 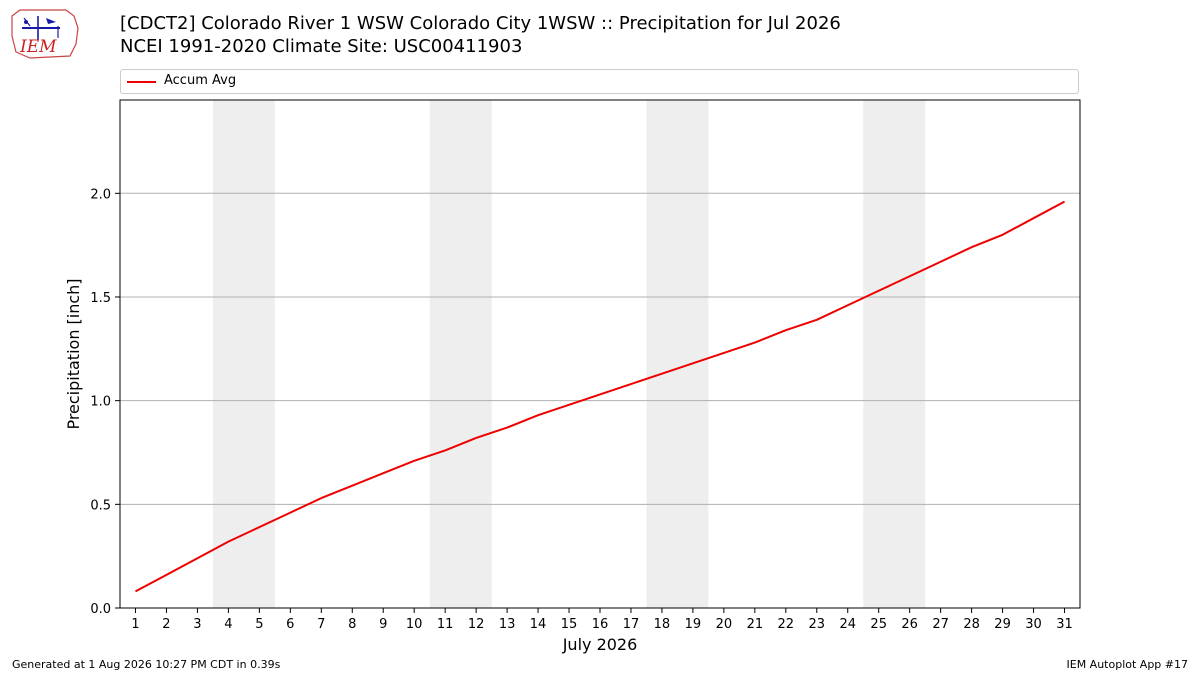 What do you see at coordinates (290, 624) in the screenshot?
I see `x-tick-label-6: 6` at bounding box center [290, 624].